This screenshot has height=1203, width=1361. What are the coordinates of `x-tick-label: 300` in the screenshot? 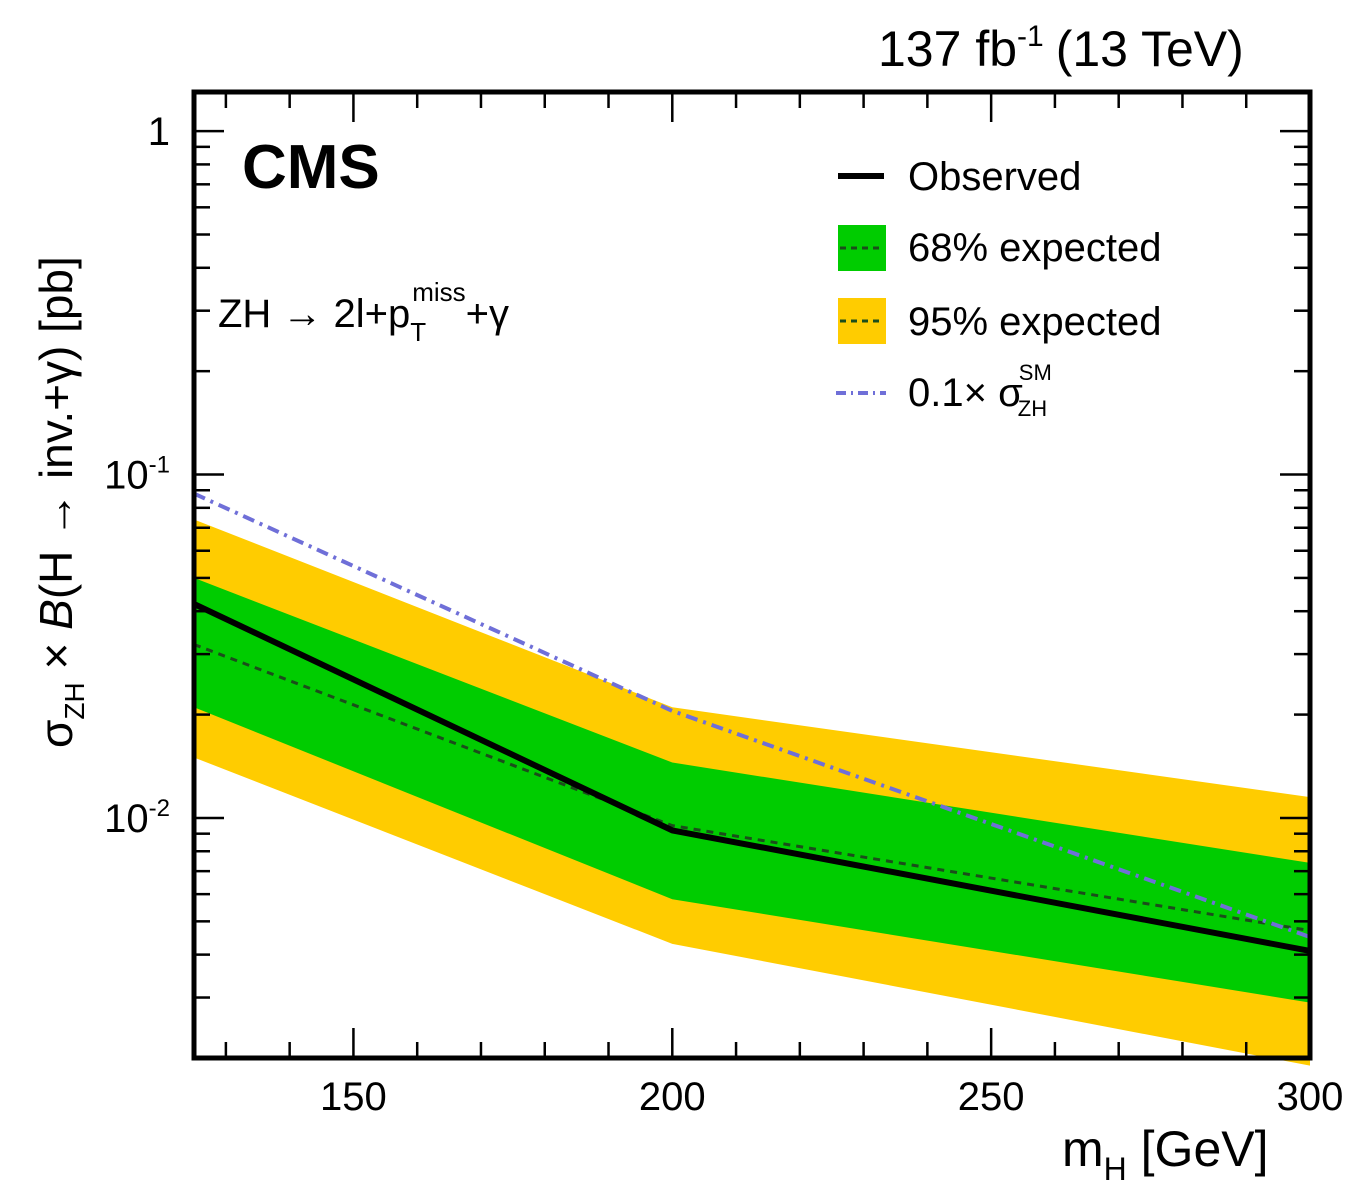 It's located at (1310, 1097).